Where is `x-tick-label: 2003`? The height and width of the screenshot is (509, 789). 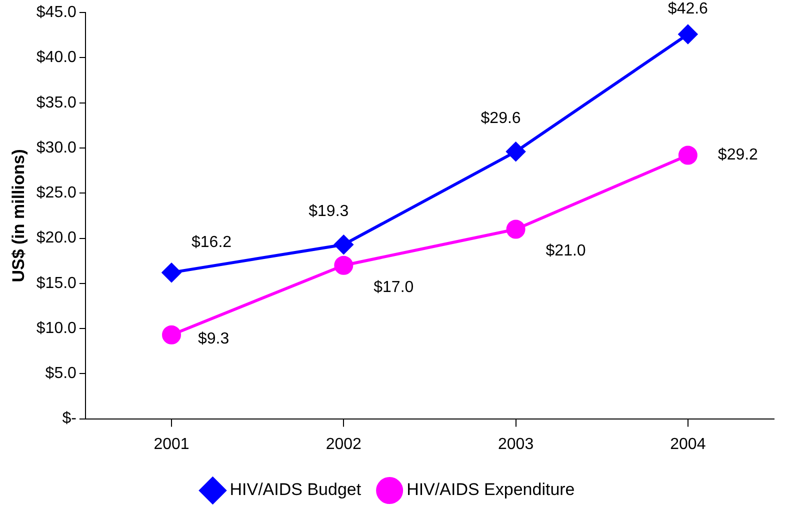
x-tick-label: 2003 is located at coordinates (516, 444).